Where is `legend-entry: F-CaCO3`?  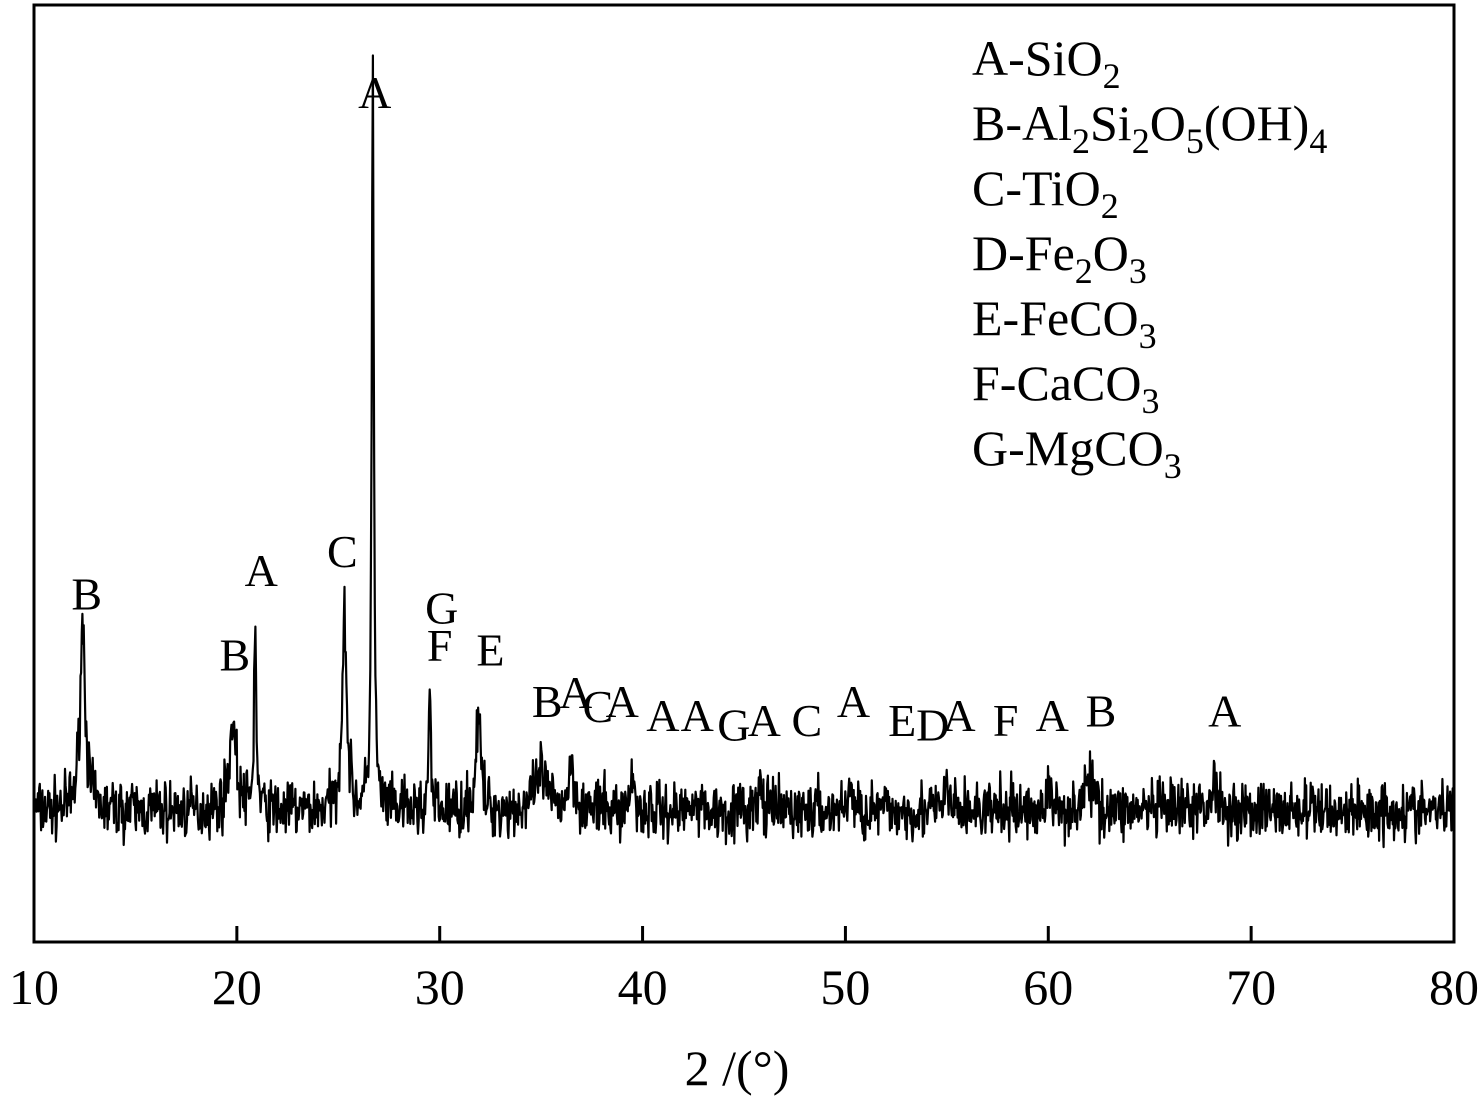
legend-entry: F-CaCO3 is located at coordinates (1065, 388).